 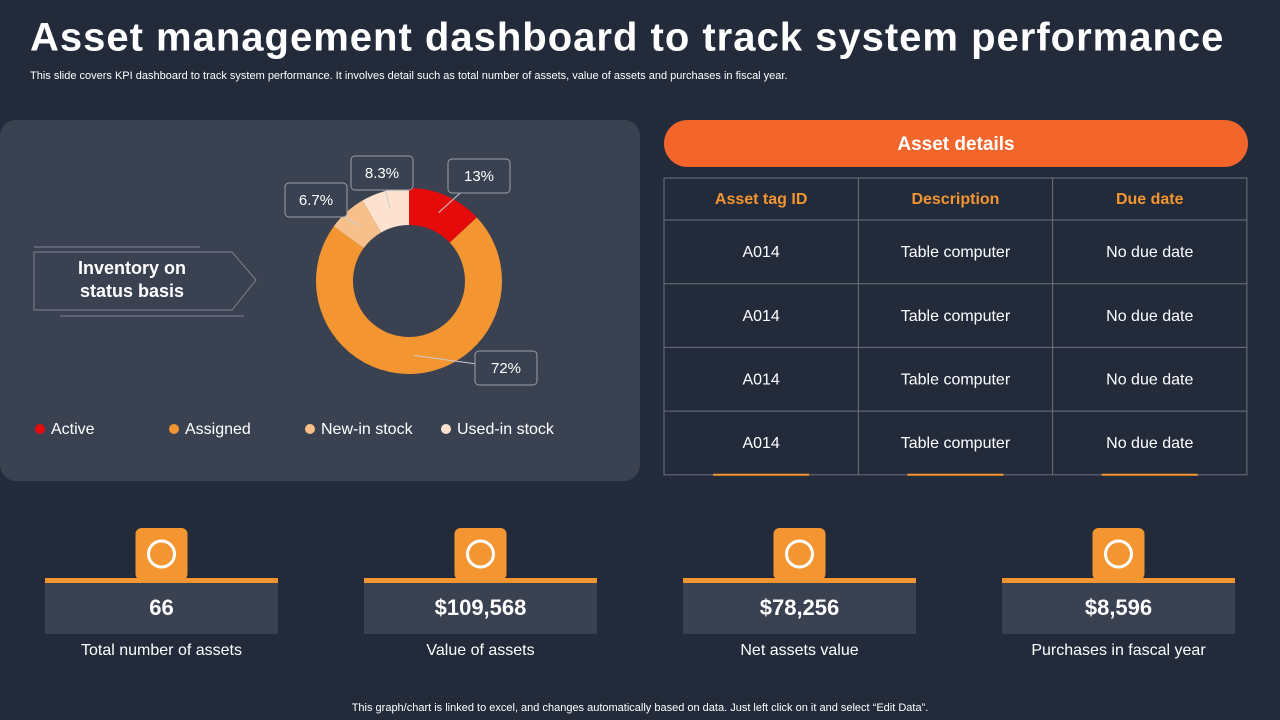 I want to click on column-header: Asset tag ID, so click(x=761, y=199).